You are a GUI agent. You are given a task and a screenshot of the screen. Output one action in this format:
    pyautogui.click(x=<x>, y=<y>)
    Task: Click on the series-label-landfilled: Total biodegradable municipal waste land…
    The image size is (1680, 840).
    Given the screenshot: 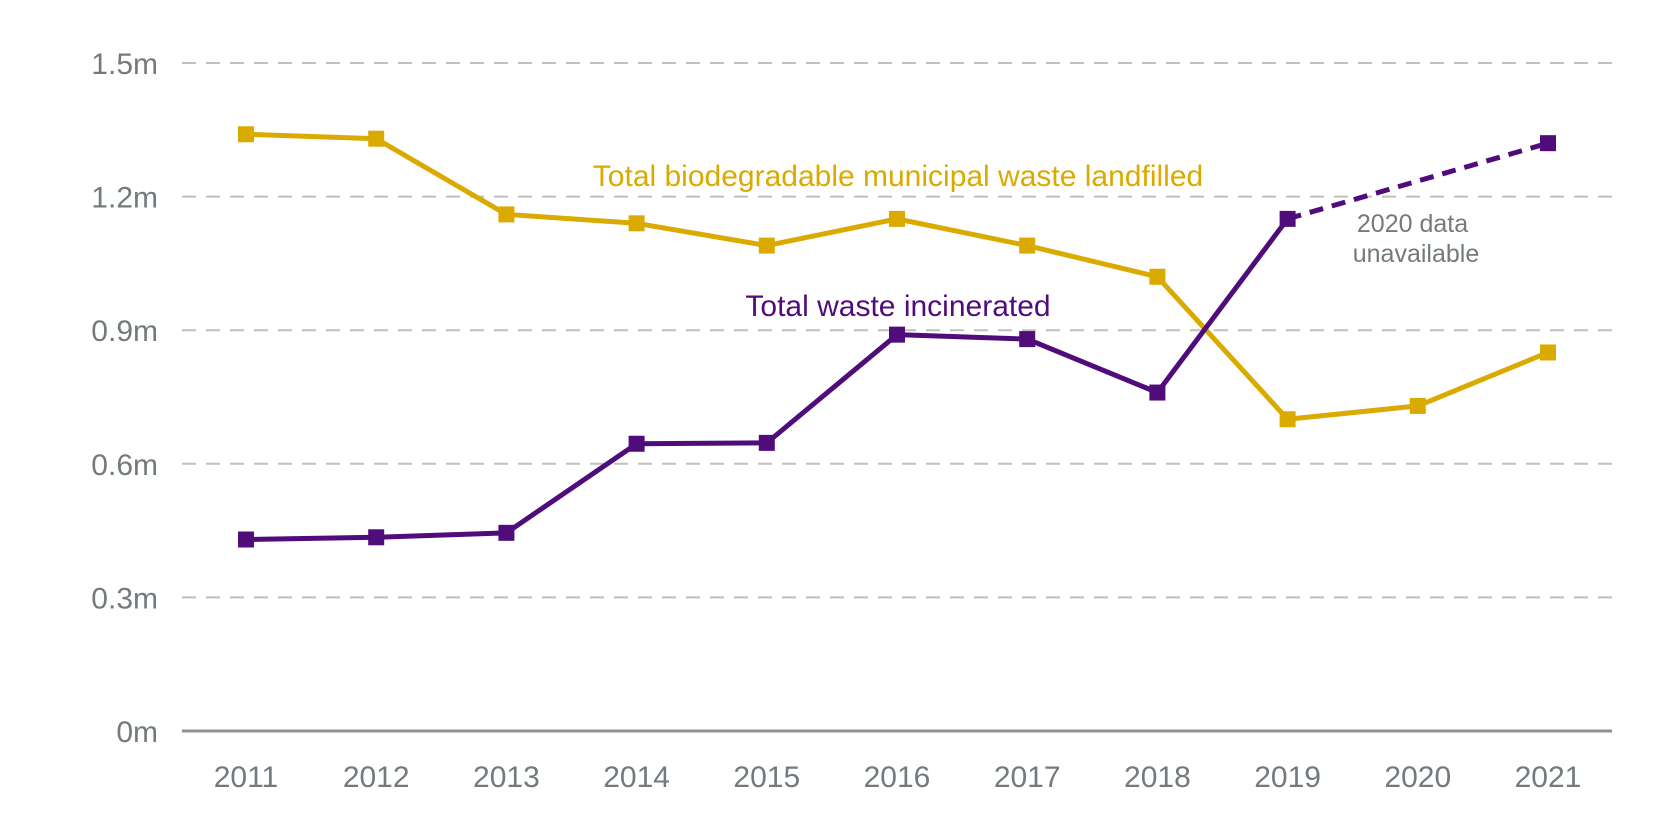 What is the action you would take?
    pyautogui.click(x=898, y=176)
    